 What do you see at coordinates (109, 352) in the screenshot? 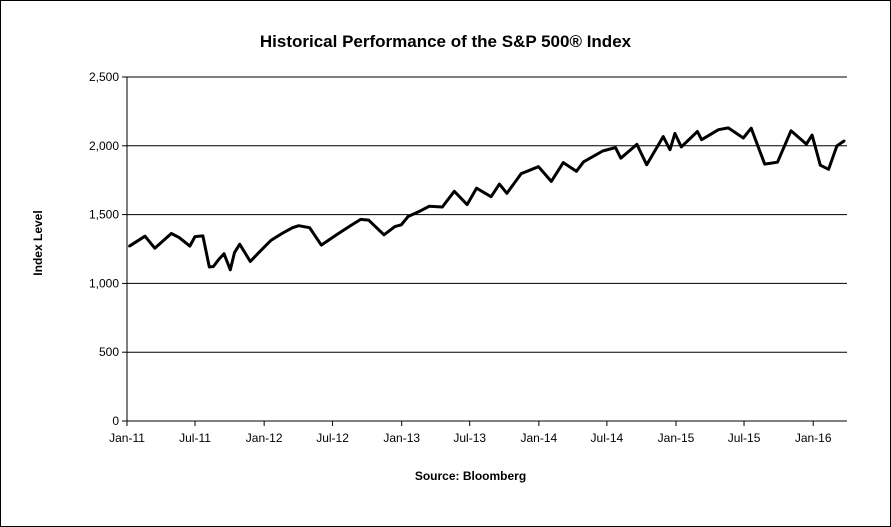
I see `y-tick-label: 500` at bounding box center [109, 352].